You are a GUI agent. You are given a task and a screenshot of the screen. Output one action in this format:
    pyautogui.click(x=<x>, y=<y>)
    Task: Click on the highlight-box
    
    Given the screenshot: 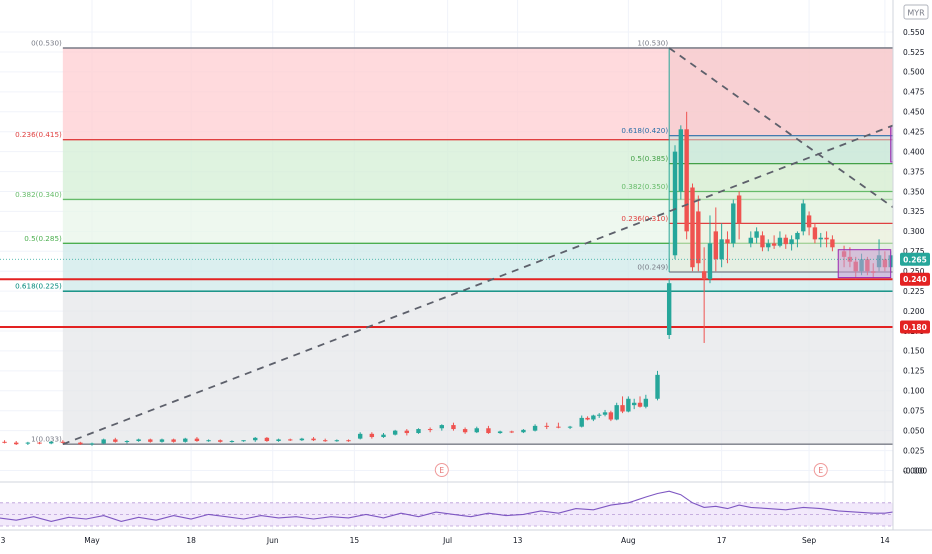 What is the action you would take?
    pyautogui.click(x=864, y=264)
    